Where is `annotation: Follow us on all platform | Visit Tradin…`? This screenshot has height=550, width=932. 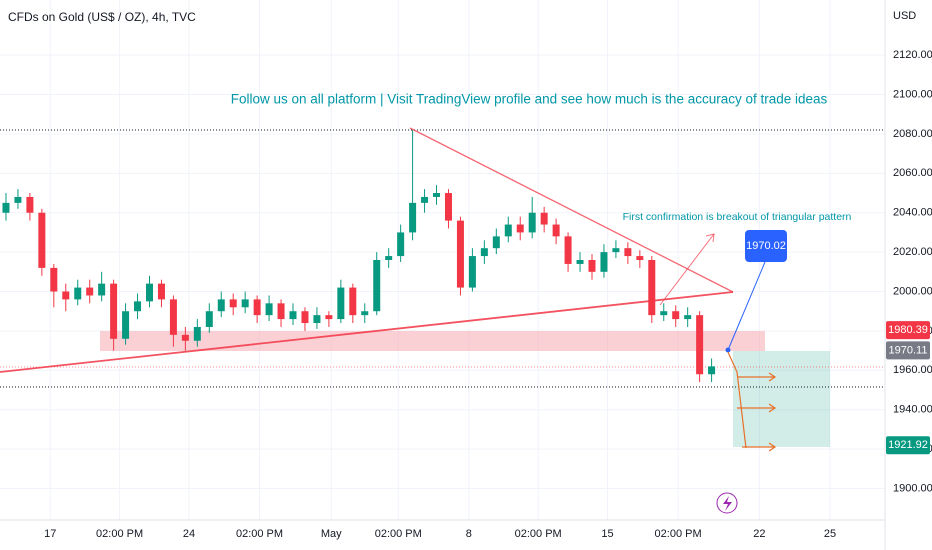
annotation: Follow us on all platform | Visit Tradin… is located at coordinates (529, 99).